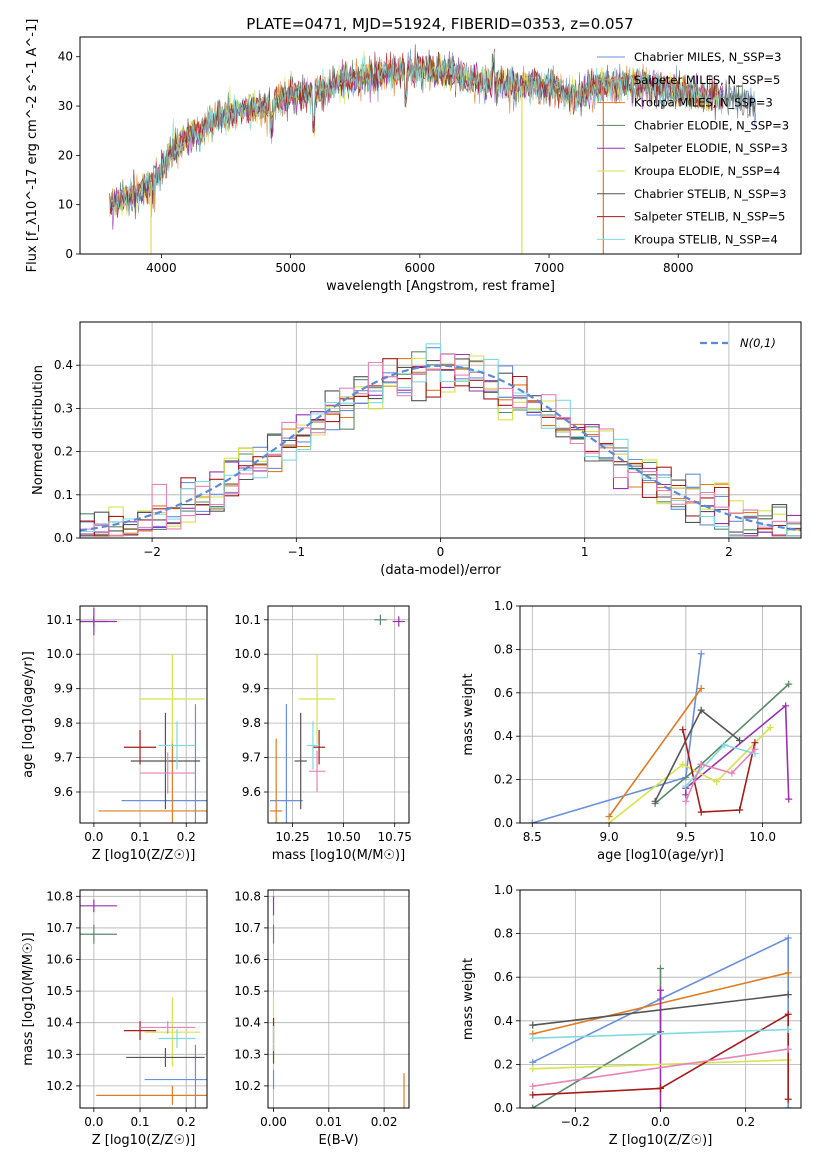 The image size is (819, 1170). What do you see at coordinates (503, 649) in the screenshot?
I see `y-tick-label: 0.8` at bounding box center [503, 649].